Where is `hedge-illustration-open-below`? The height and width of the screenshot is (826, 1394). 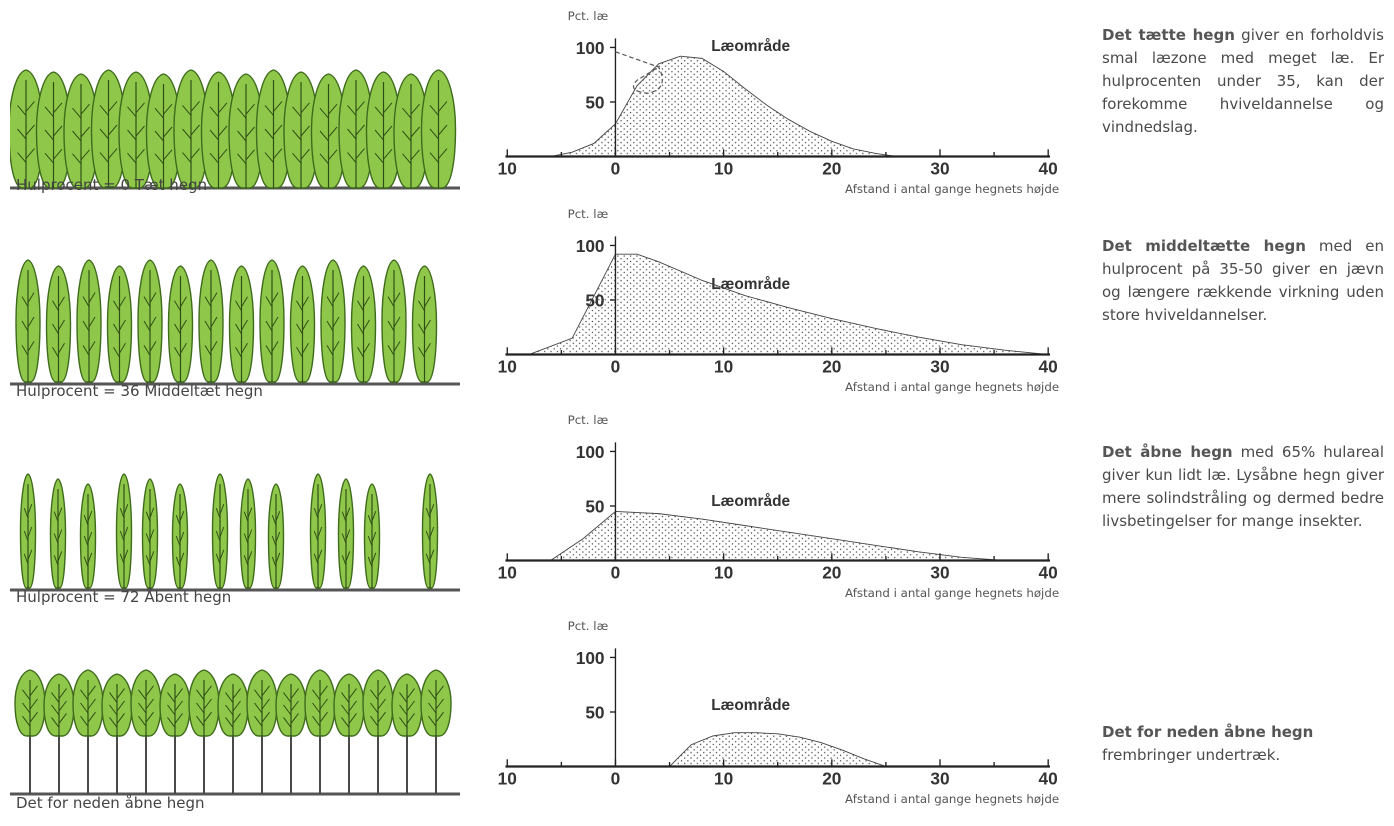 hedge-illustration-open-below is located at coordinates (235, 732).